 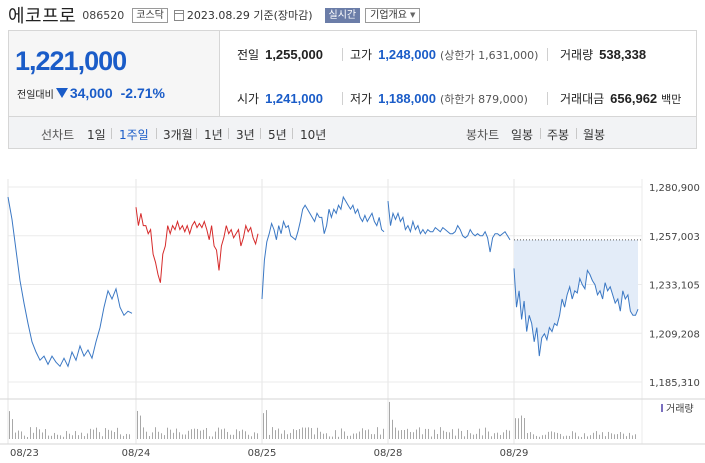 I want to click on price-line-08/25, so click(x=323, y=247).